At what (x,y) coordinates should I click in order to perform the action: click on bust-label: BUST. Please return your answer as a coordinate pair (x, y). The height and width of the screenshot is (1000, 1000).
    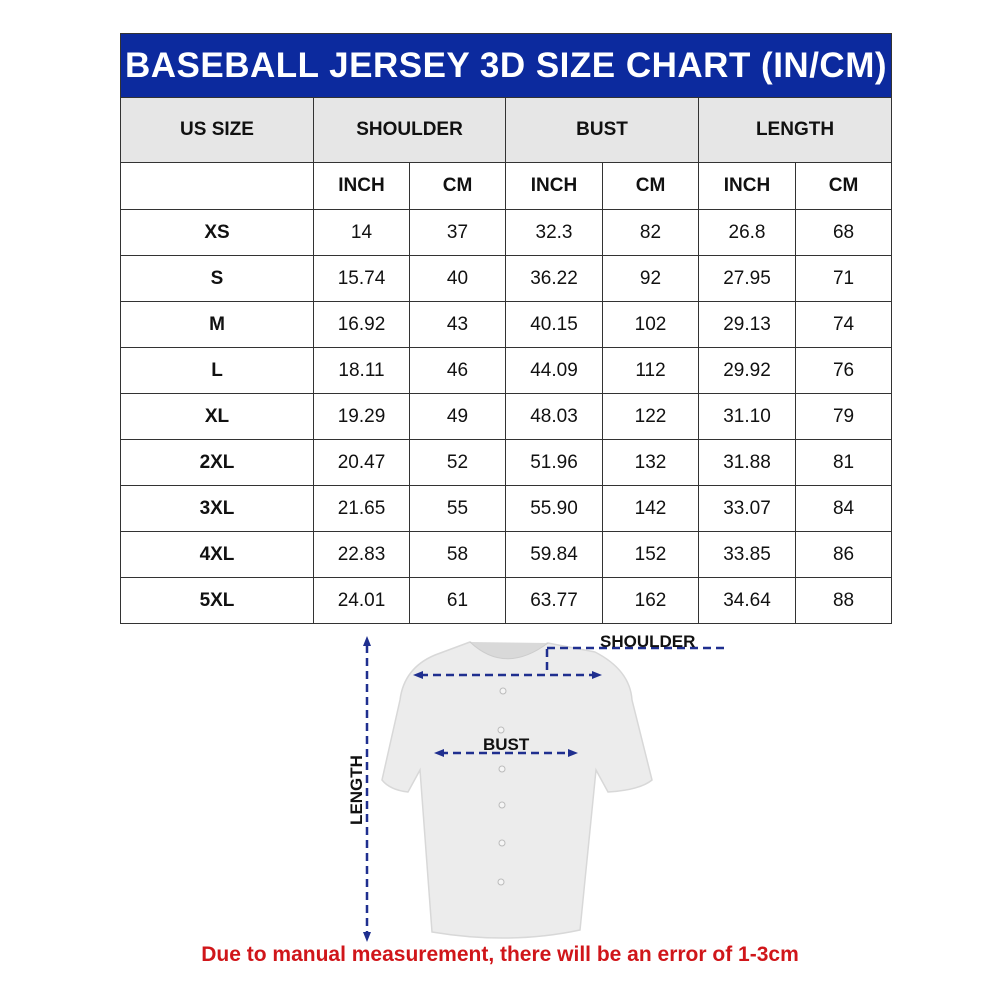
    Looking at the image, I should click on (506, 744).